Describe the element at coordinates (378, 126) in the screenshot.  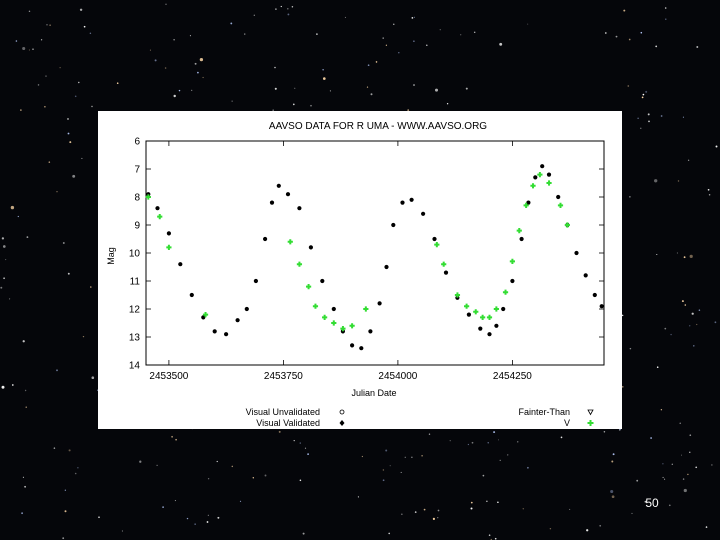
I see `chart-title: AAVSO DATA FOR R UMA - WWW.AAVSO.ORG` at that location.